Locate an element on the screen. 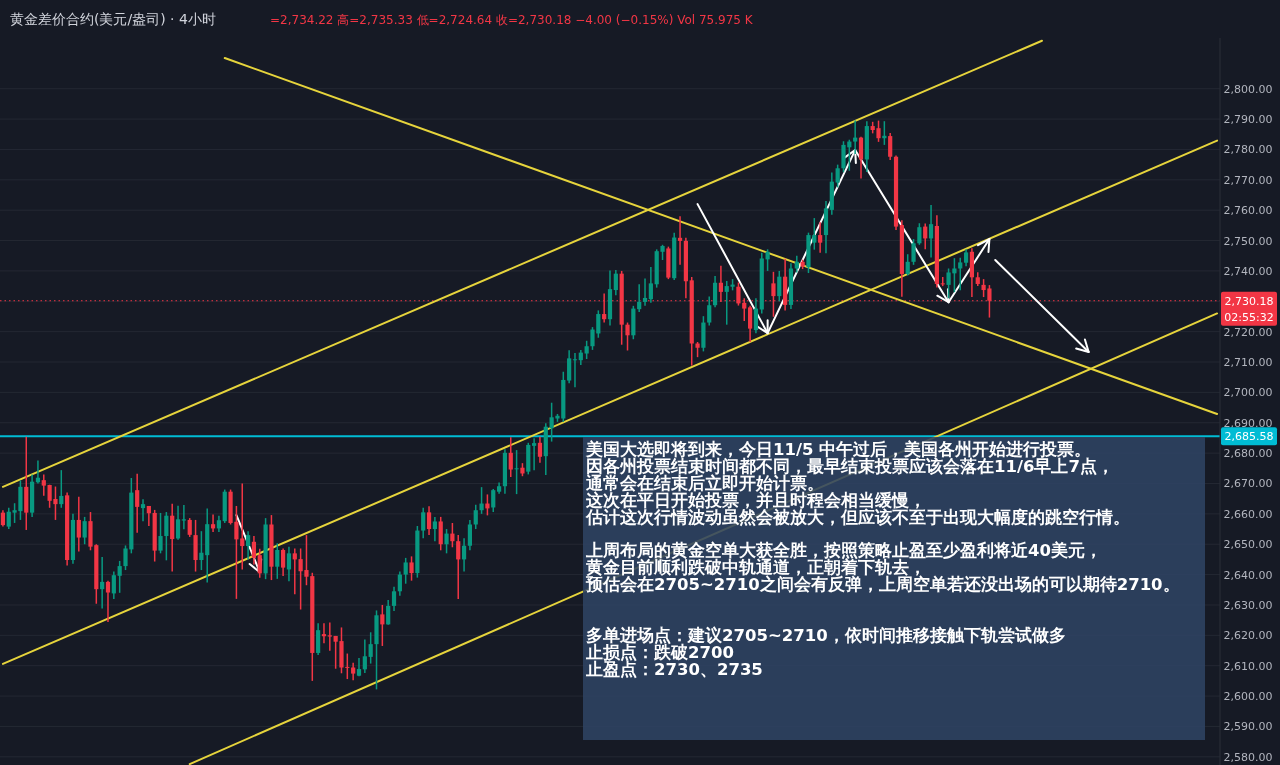  y-tick-label: 2,800.00 is located at coordinates (1248, 89).